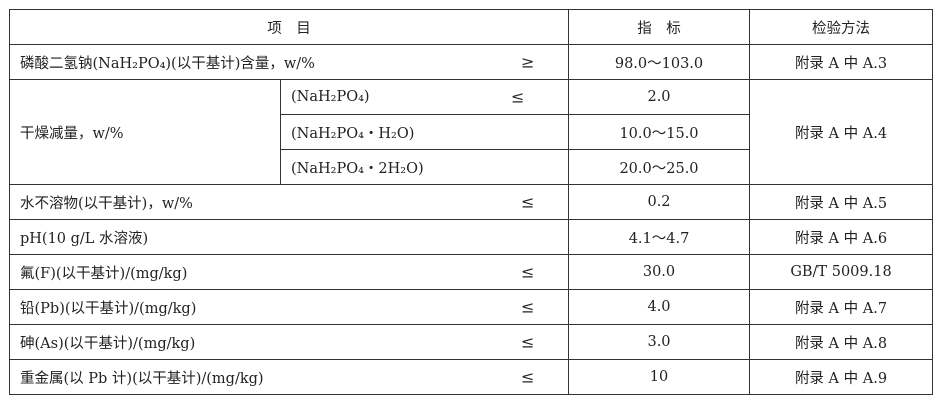  What do you see at coordinates (841, 237) in the screenshot?
I see `method-cell: 附录 A 中 A.6` at bounding box center [841, 237].